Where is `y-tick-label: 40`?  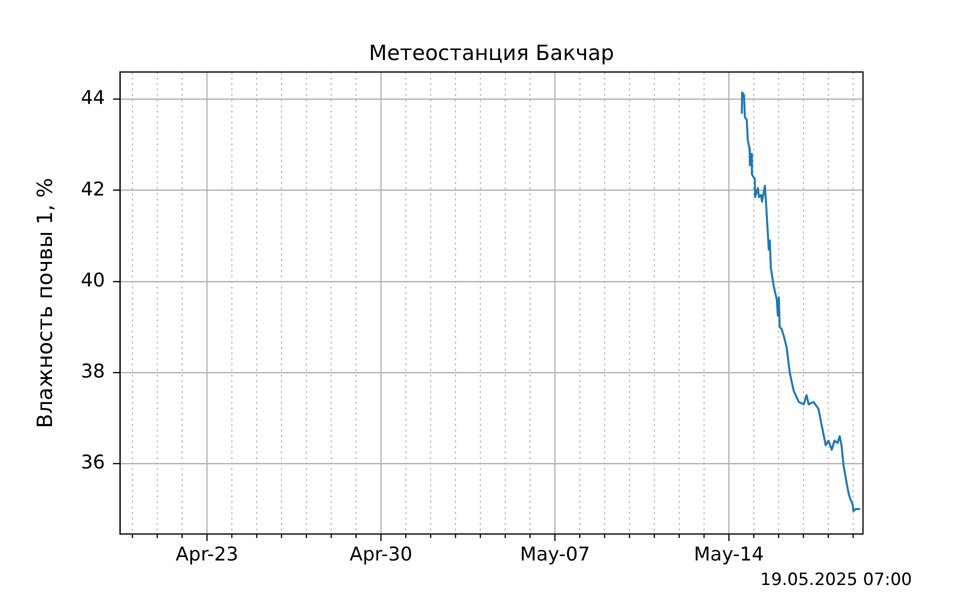 y-tick-label: 40 is located at coordinates (92, 280).